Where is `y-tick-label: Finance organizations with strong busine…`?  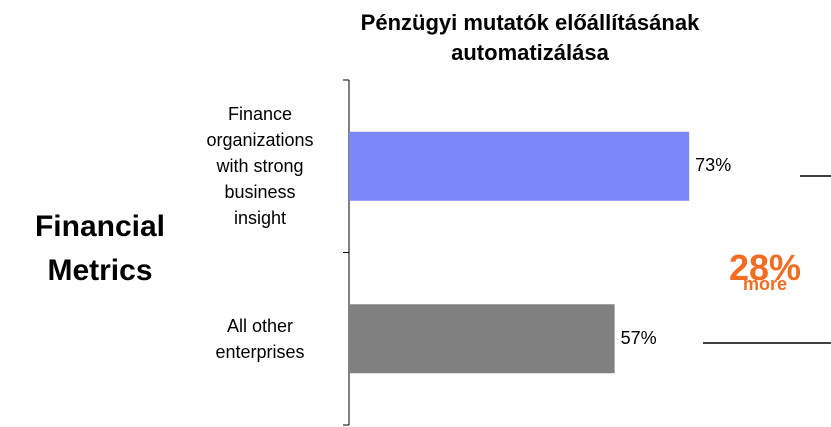
y-tick-label: Finance organizations with strong busine… is located at coordinates (260, 166).